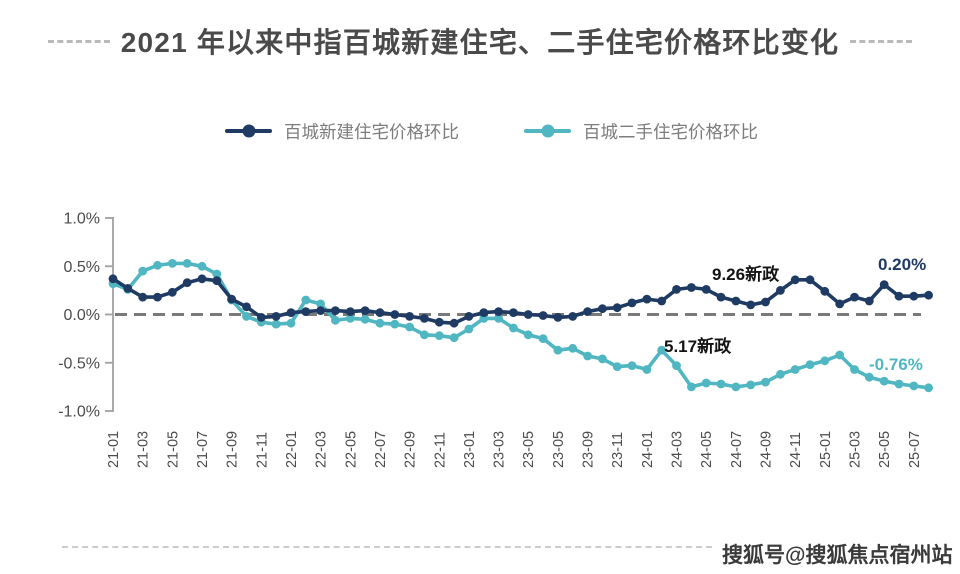 This screenshot has height=574, width=960. What do you see at coordinates (371, 131) in the screenshot?
I see `legend-label-new-home: 百城新建住宅价格环比` at bounding box center [371, 131].